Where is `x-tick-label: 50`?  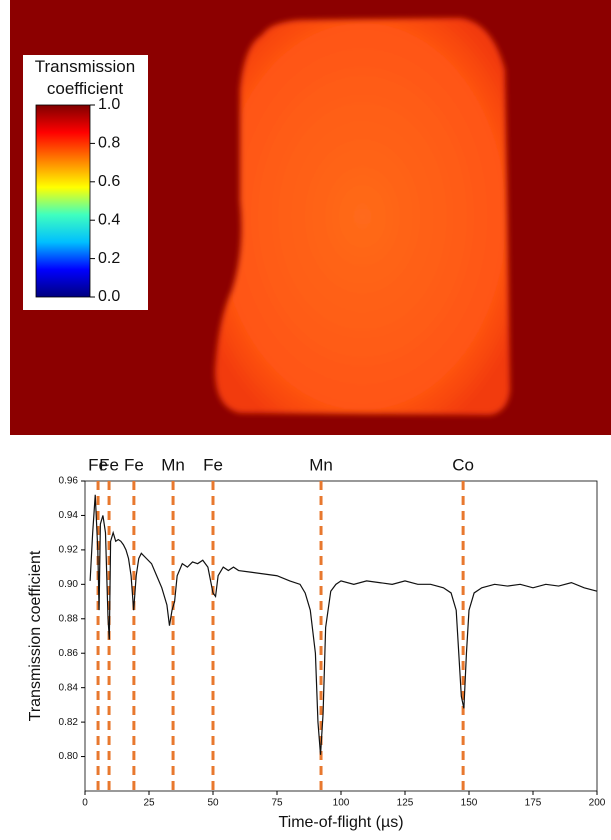 x-tick-label: 50 is located at coordinates (213, 803).